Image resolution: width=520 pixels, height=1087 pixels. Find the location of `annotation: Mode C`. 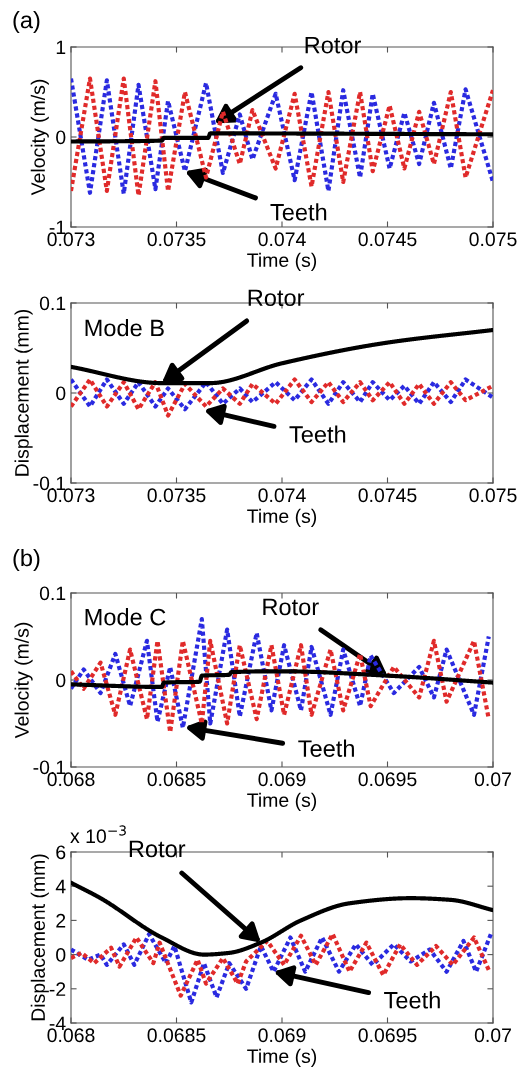

annotation: Mode C is located at coordinates (125, 617).